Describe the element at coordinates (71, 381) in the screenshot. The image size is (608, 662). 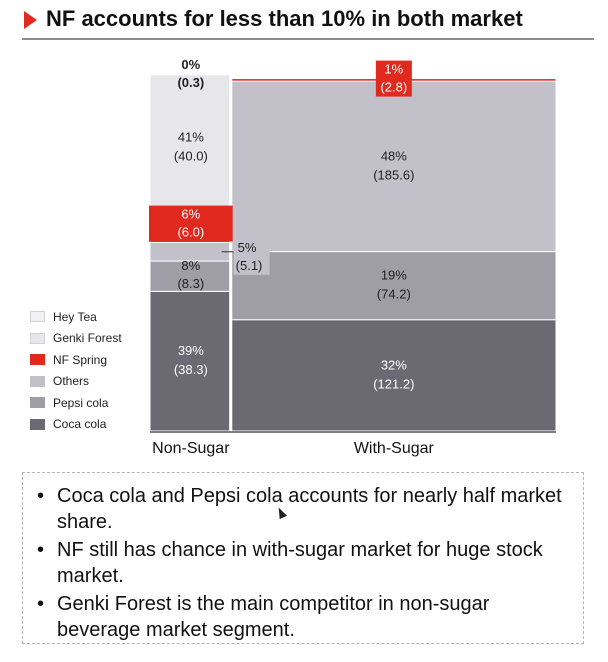
I see `legend-label: Others` at that location.